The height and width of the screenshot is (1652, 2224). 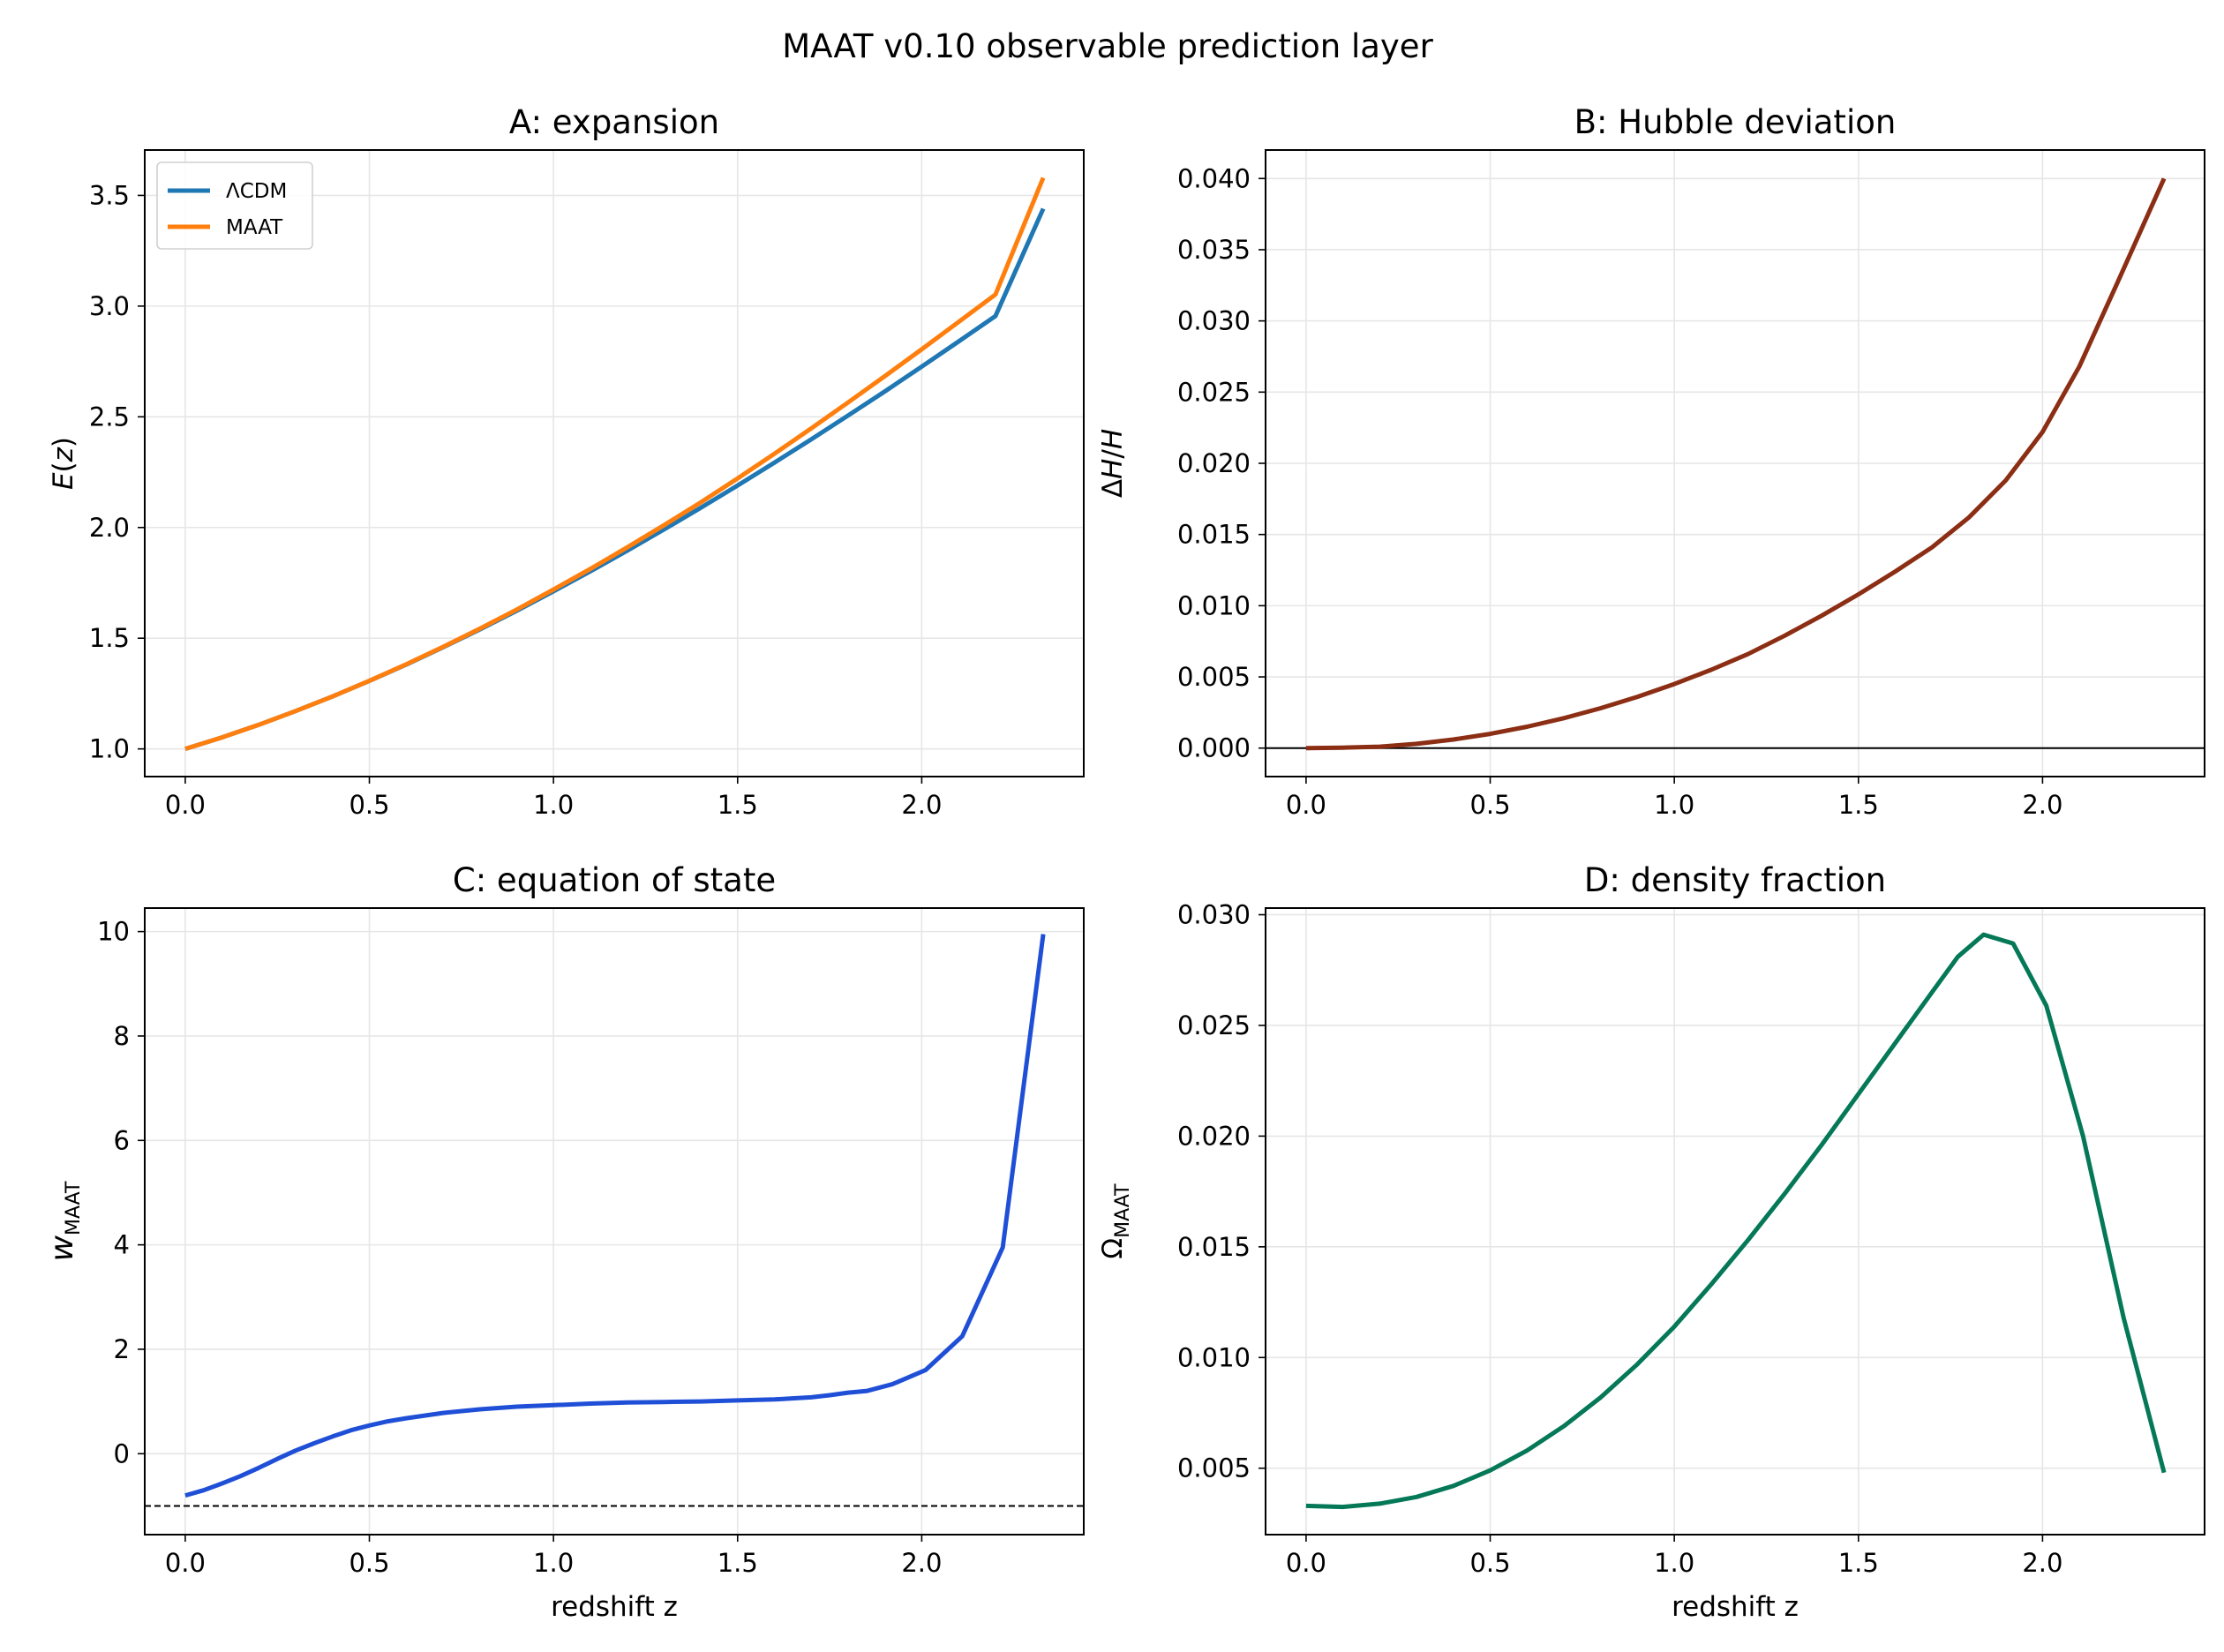 I want to click on panel-b-ytick-label: 0.020, so click(x=1214, y=463).